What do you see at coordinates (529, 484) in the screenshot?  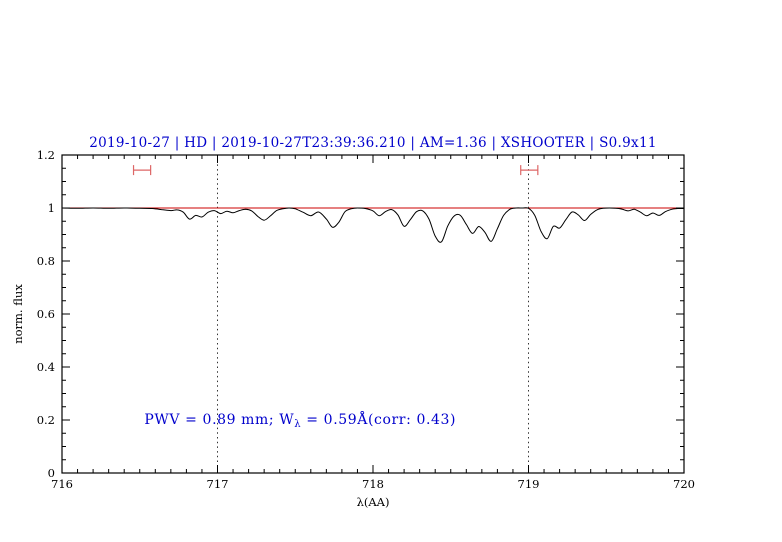 I see `x-tick-label: 719` at bounding box center [529, 484].